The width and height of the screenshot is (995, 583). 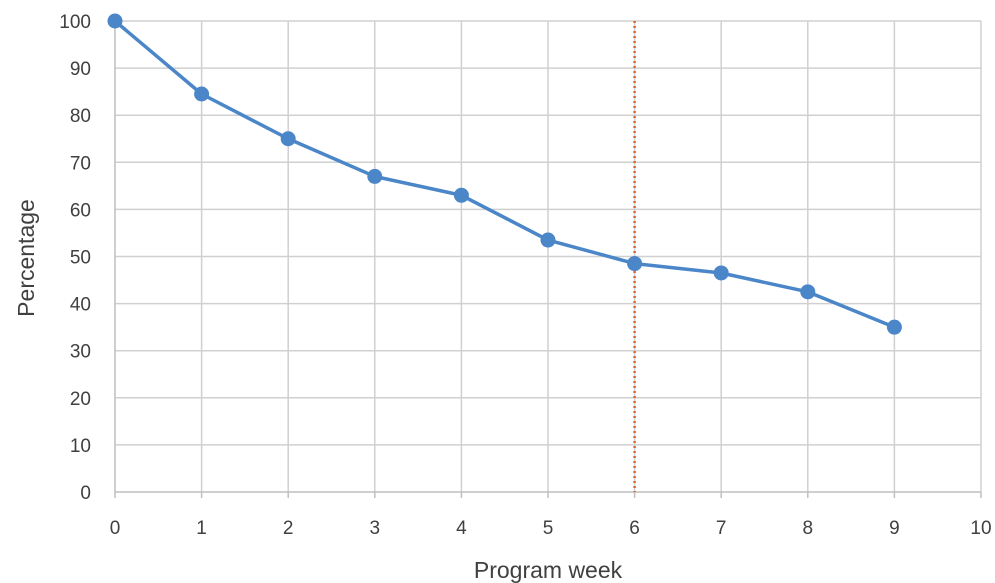 I want to click on x-tick-label: 3, so click(x=375, y=528).